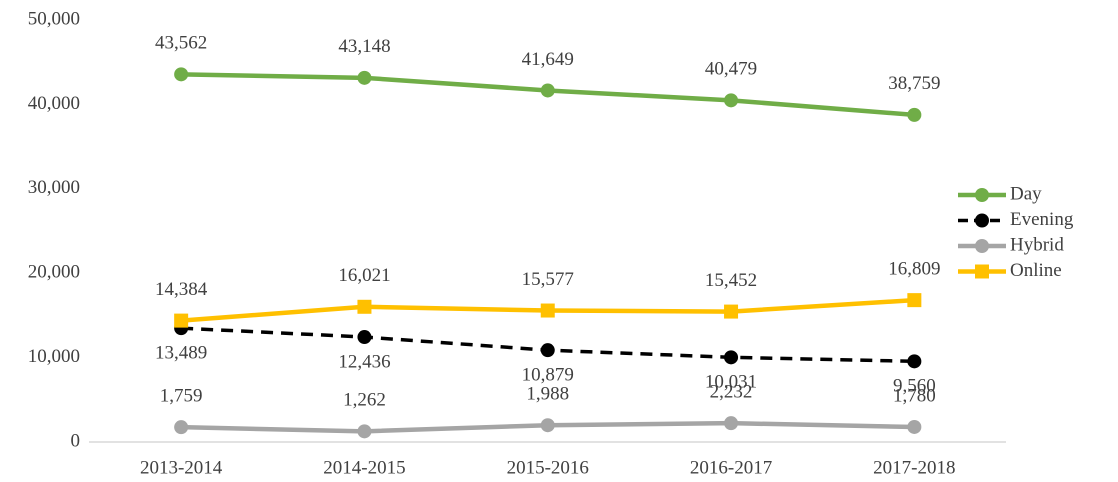  I want to click on data-label: 1,759, so click(181, 396).